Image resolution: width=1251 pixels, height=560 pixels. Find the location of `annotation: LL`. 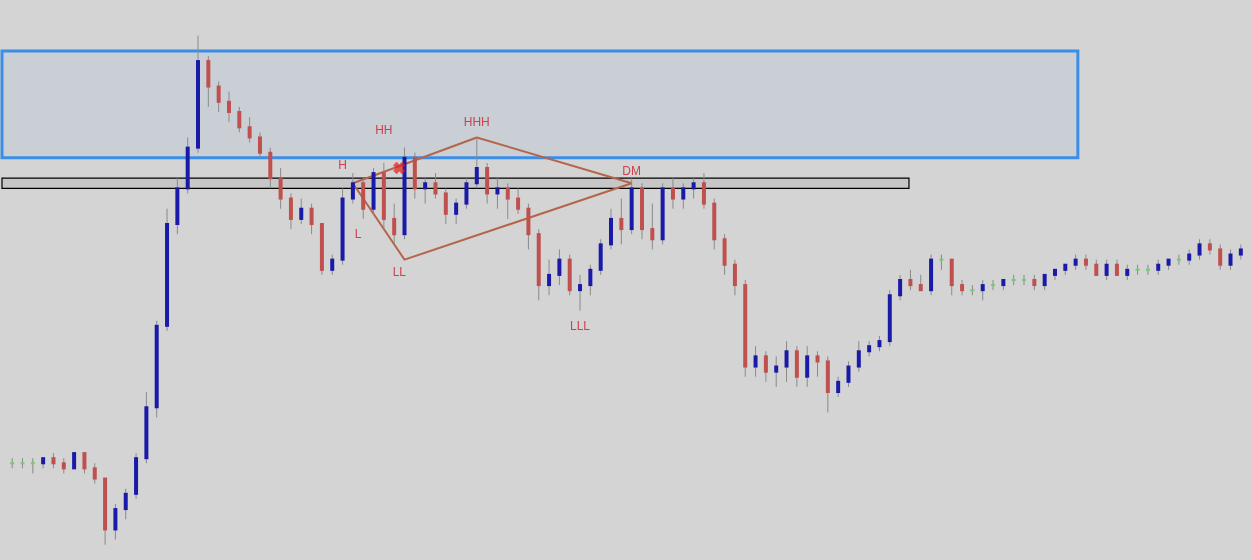

annotation: LL is located at coordinates (399, 272).